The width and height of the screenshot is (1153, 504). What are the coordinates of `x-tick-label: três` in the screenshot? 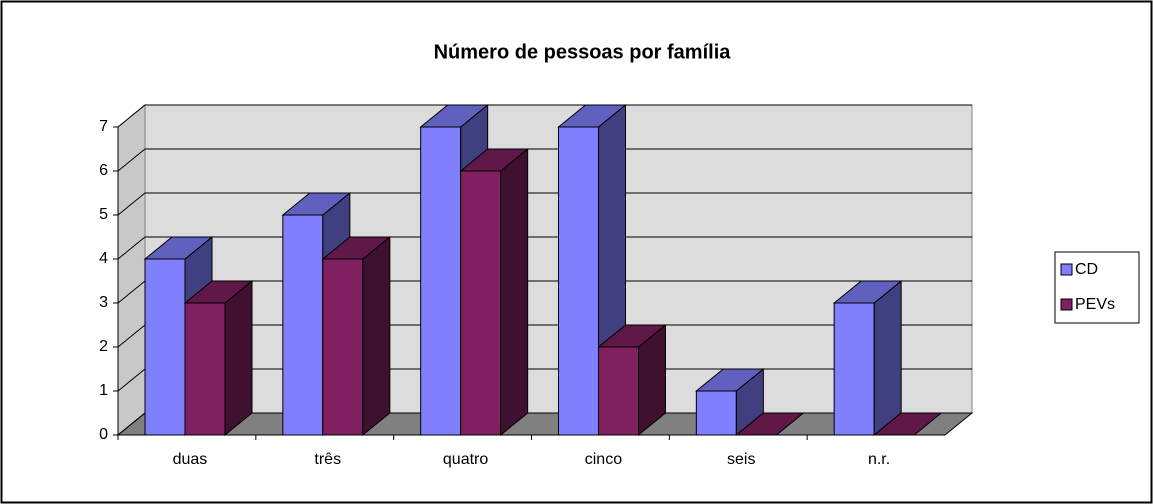 It's located at (327, 459).